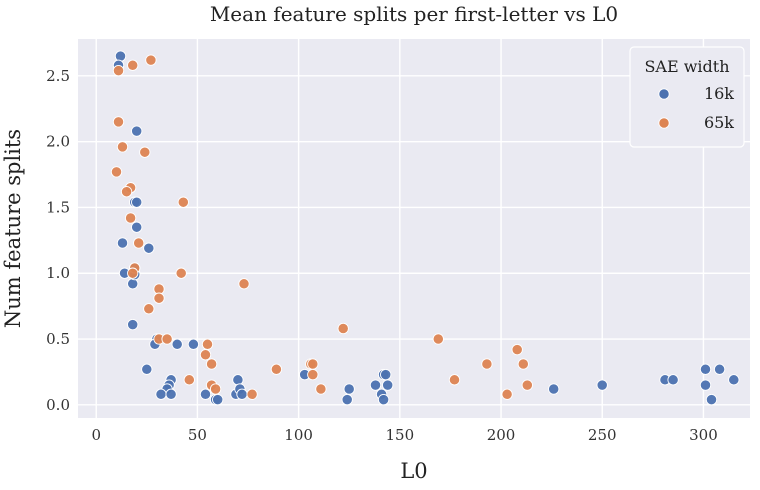 This screenshot has width=760, height=490. I want to click on y-tick-labels: 0.0 0.5 1.0 1.5 2.0 2.5, so click(58, 240).